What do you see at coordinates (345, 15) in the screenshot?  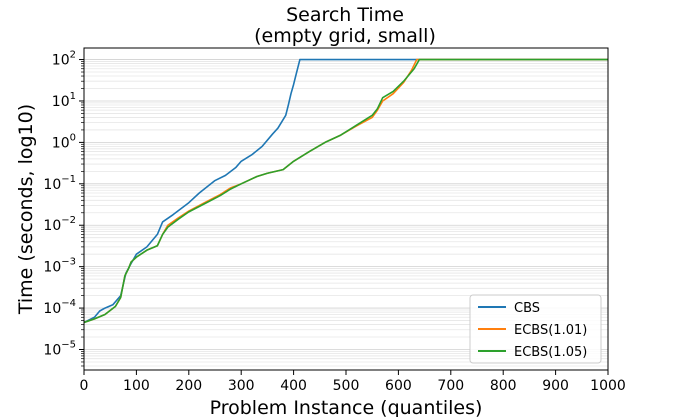 I see `chart-title: Search Time` at bounding box center [345, 15].